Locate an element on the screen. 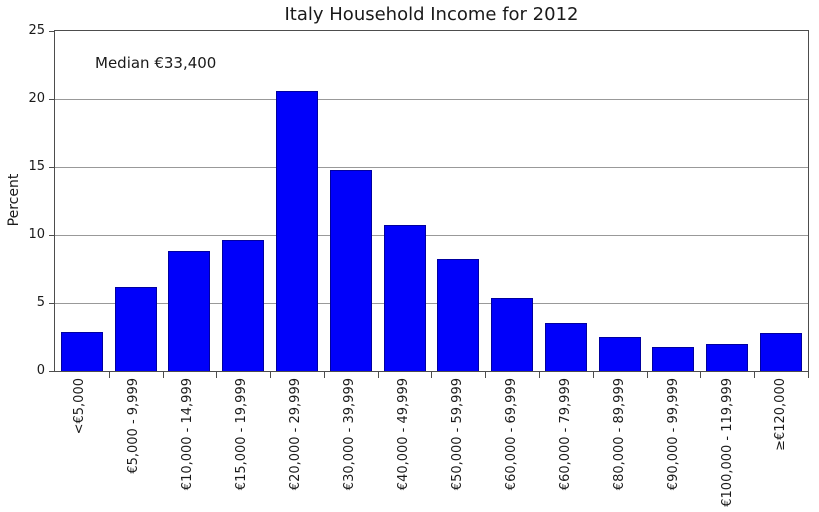 The image size is (819, 512). y-tick-label: 20 is located at coordinates (36, 98).